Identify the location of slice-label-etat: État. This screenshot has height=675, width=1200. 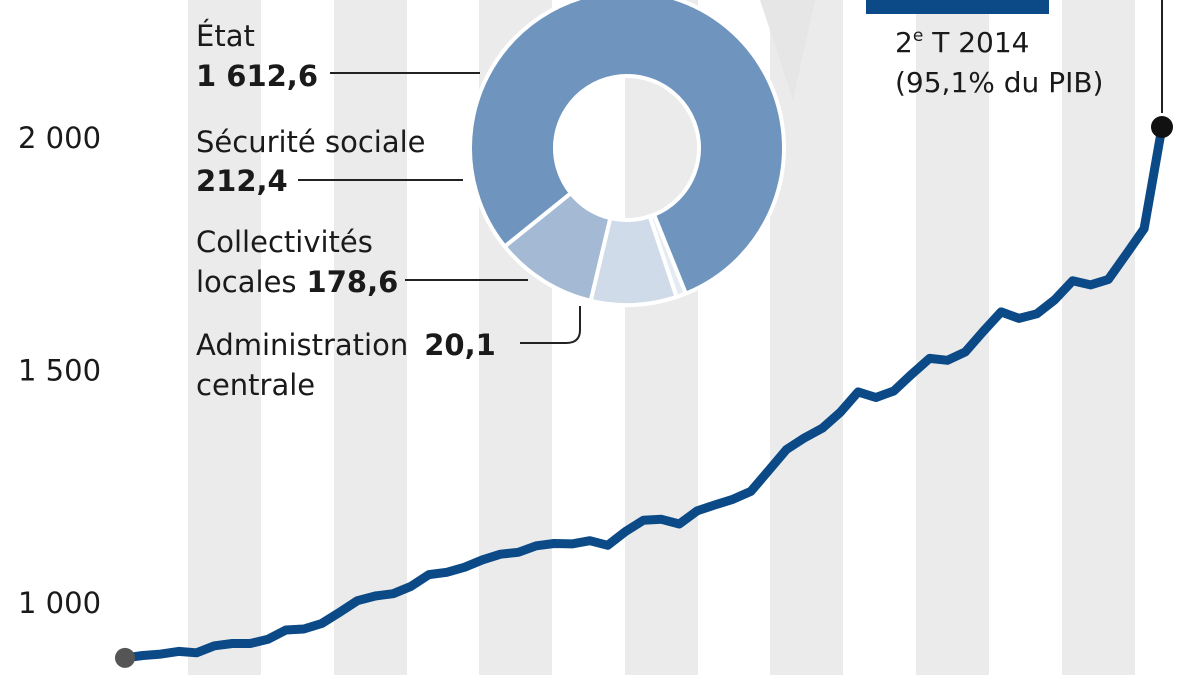
(225, 36).